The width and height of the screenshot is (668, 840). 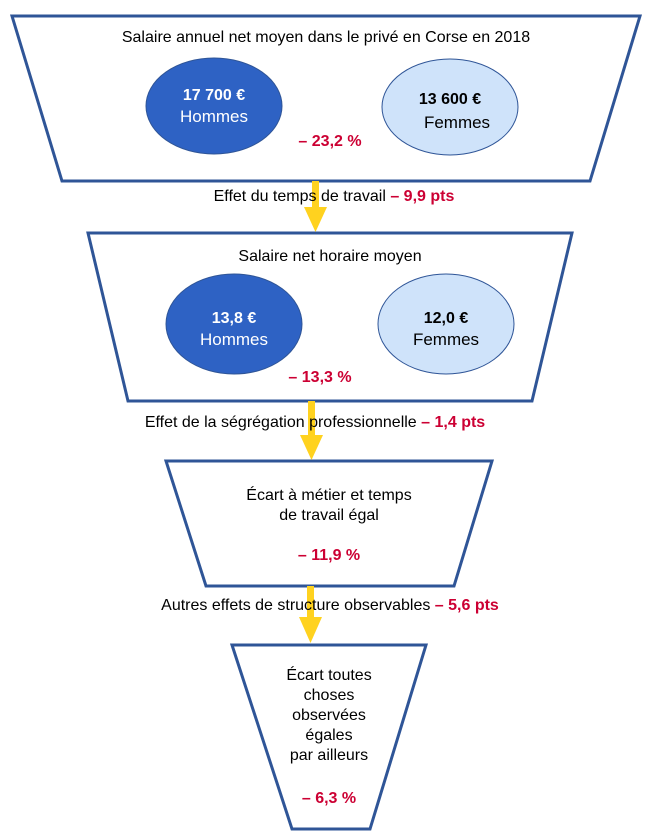 What do you see at coordinates (329, 515) in the screenshot?
I see `level3-title-line2: de travail égal` at bounding box center [329, 515].